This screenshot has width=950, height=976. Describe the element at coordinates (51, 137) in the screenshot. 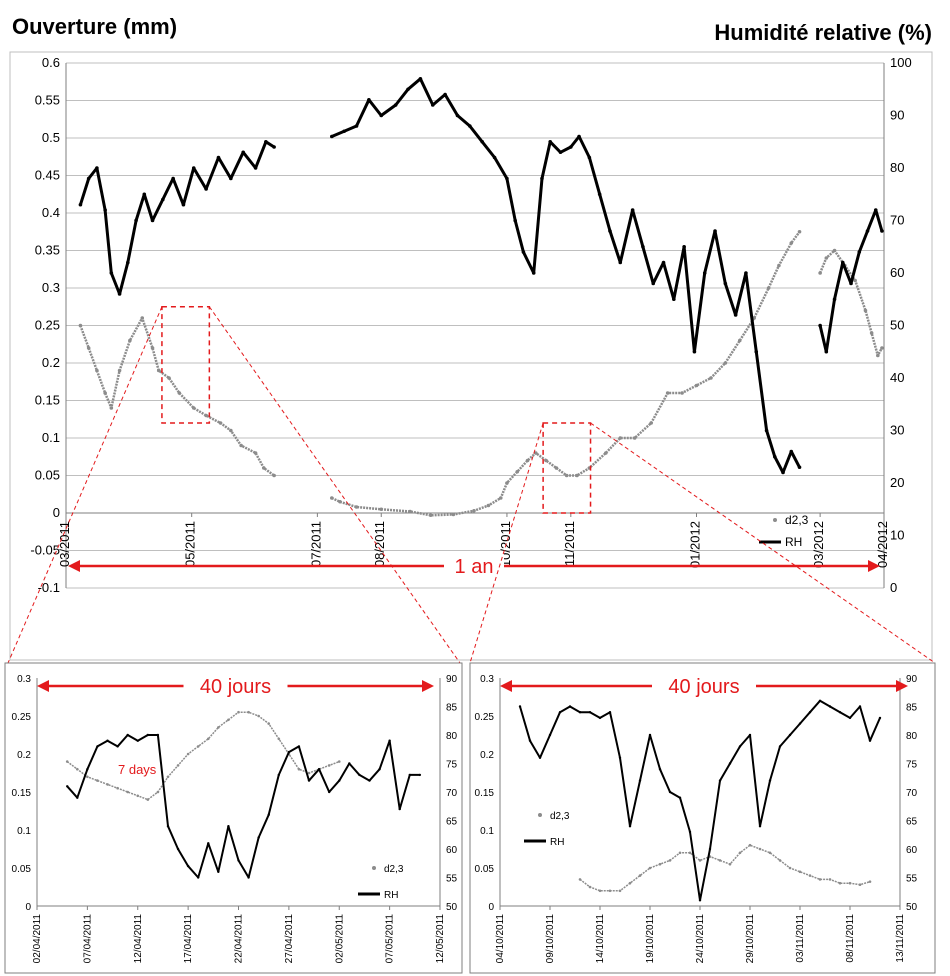

I see `y-left-tick-label: 0.5` at that location.